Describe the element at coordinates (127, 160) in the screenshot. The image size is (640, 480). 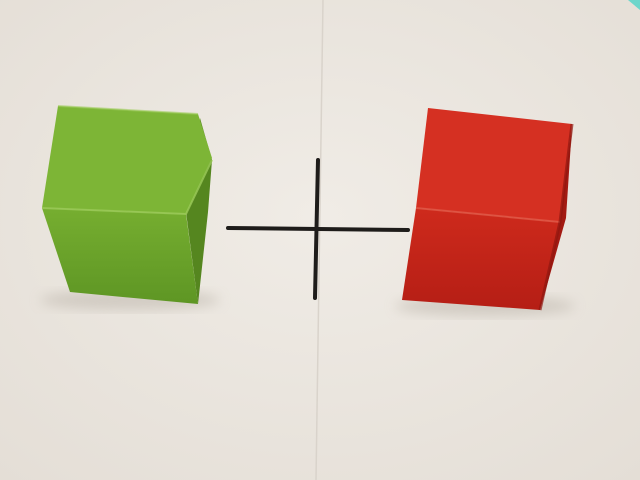
I see `green-cube-top-face` at that location.